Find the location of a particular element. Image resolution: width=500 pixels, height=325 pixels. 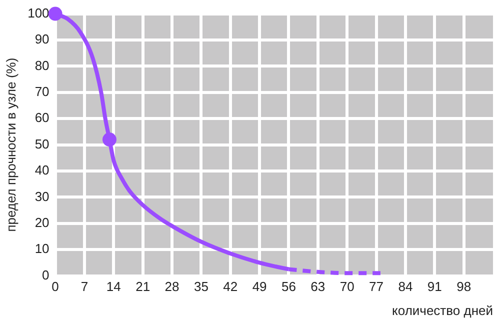

x-tick-label: 42 is located at coordinates (230, 286).